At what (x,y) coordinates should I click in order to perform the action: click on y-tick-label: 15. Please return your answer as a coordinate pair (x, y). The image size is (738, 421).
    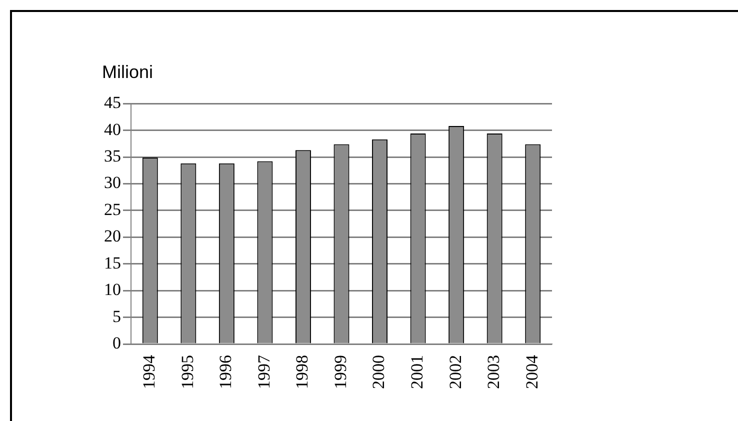
    Looking at the image, I should click on (112, 262).